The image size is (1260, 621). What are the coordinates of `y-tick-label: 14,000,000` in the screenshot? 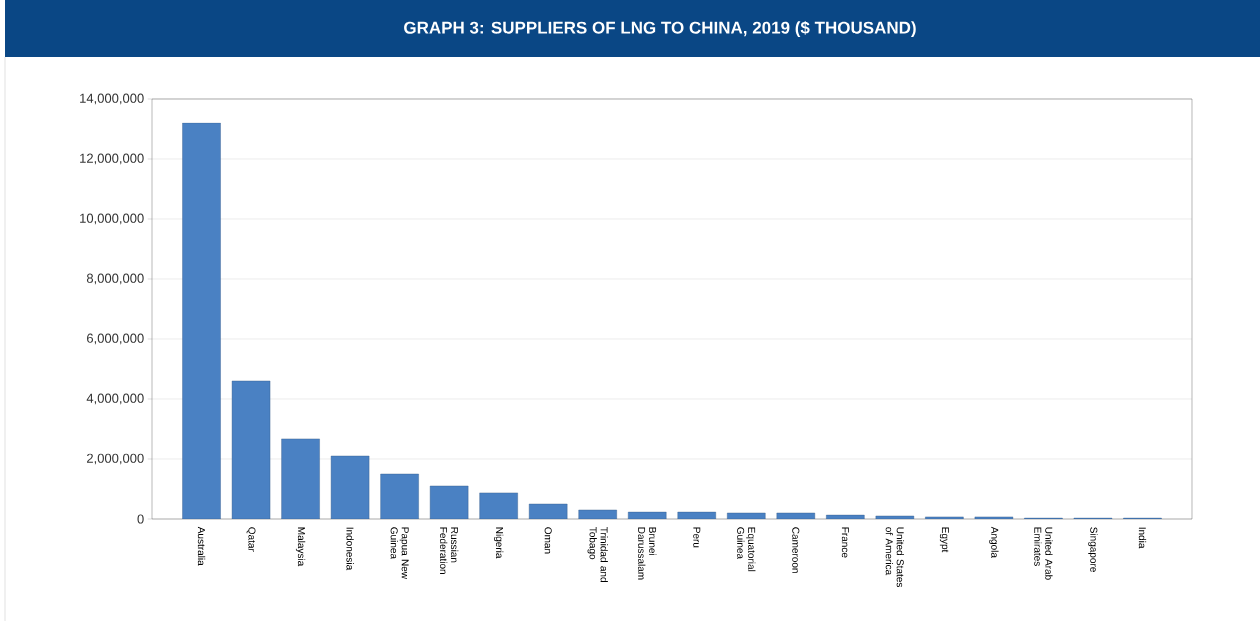 It's located at (112, 99).